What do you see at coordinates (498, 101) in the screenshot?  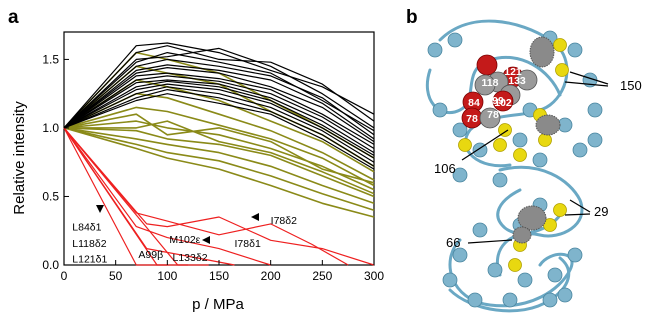 I see `residue-label: 99` at bounding box center [498, 101].